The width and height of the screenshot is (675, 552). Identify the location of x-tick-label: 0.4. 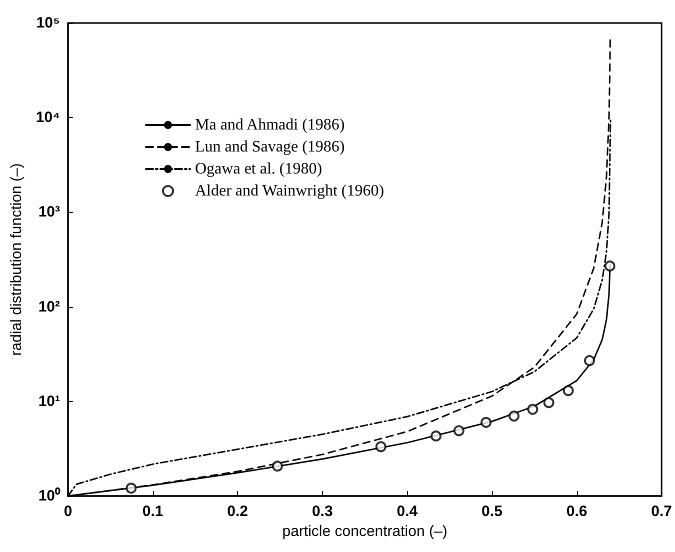
(407, 511).